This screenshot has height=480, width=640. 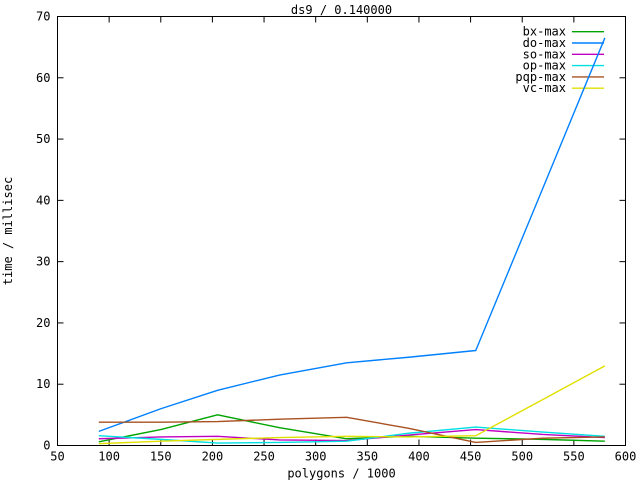 I want to click on y-tick-label: 60, so click(x=43, y=78).